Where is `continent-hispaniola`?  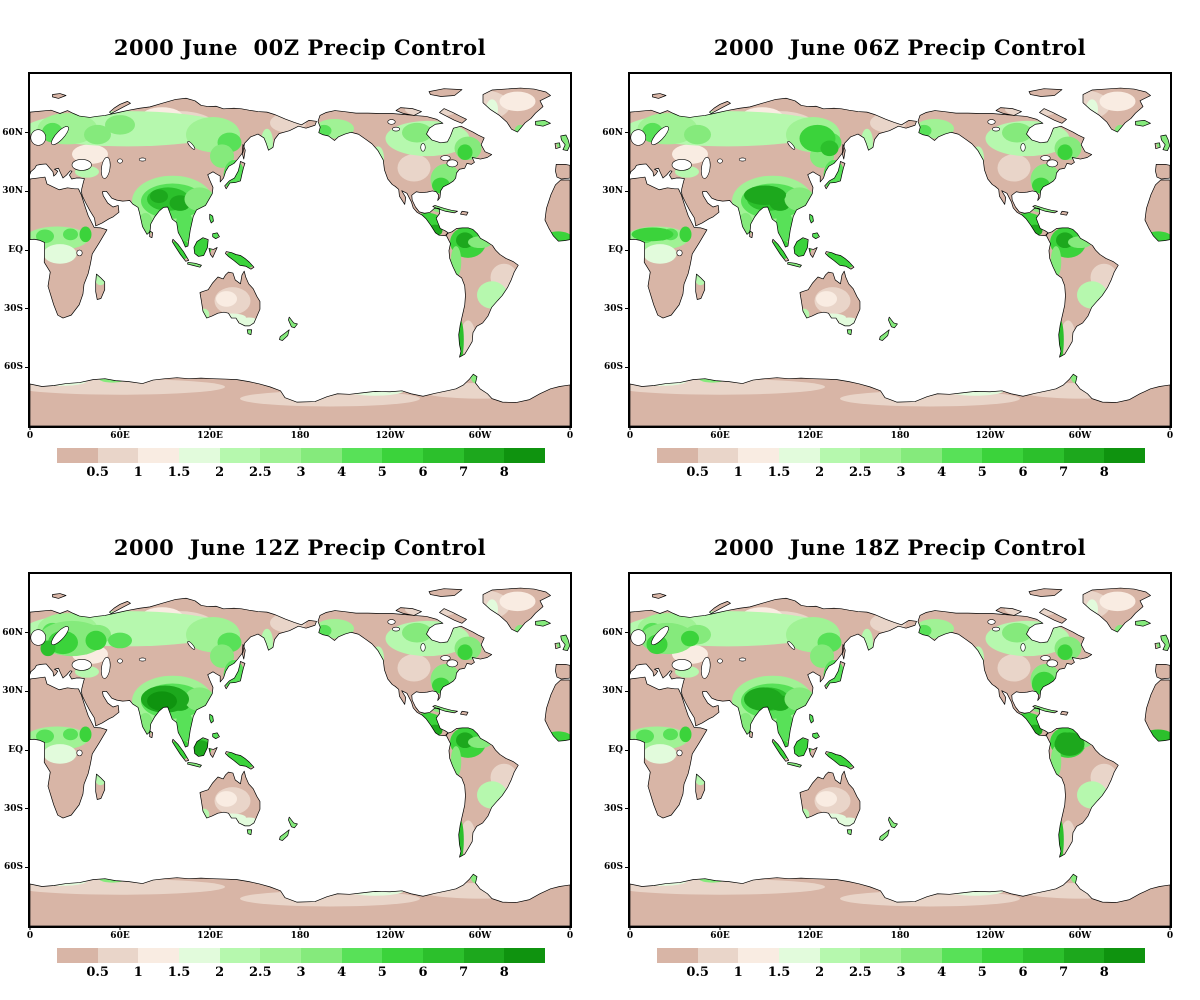
continent-hispaniola is located at coordinates (1065, 213).